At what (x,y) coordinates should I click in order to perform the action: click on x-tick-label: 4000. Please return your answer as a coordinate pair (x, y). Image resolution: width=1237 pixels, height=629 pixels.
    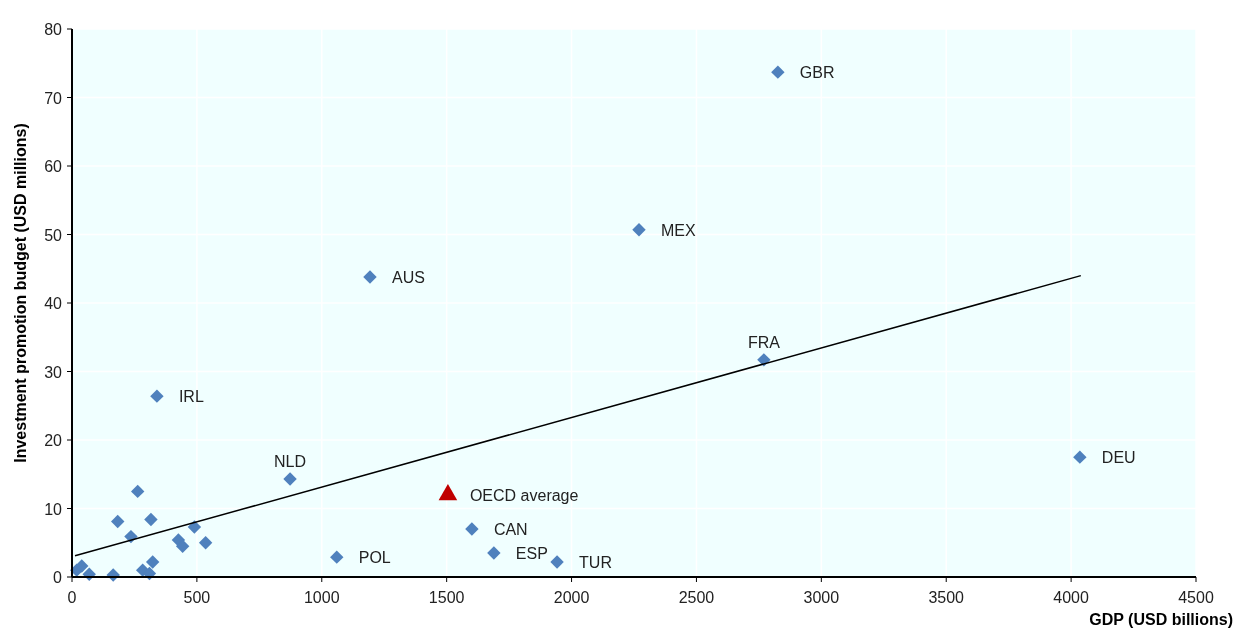
    Looking at the image, I should click on (1071, 597).